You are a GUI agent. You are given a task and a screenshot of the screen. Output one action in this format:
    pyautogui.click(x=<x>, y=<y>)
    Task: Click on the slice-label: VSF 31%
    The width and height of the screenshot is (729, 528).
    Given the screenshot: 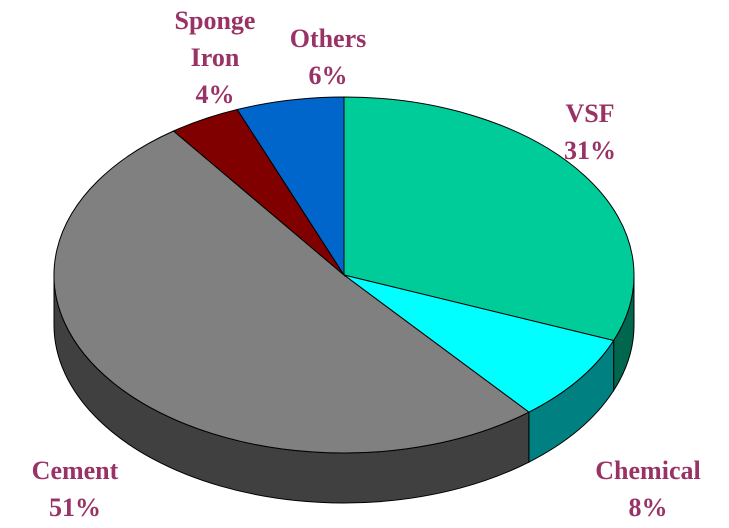 What is the action you would take?
    pyautogui.click(x=590, y=132)
    